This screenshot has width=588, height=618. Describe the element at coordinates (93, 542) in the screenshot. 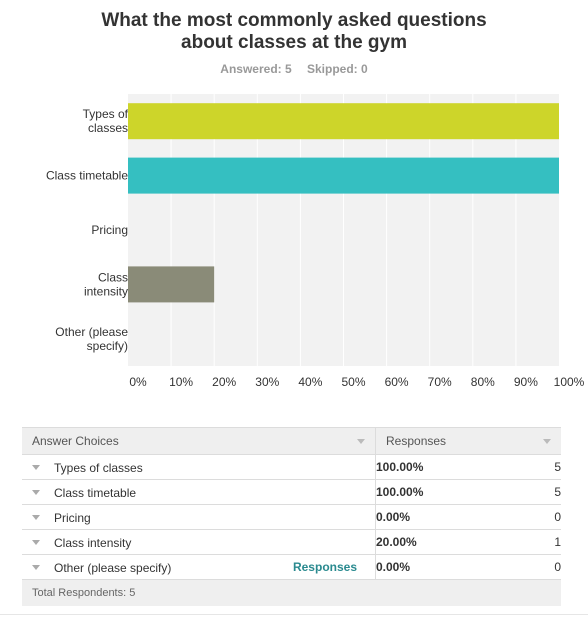

I see `row-label: Class intensity` at that location.